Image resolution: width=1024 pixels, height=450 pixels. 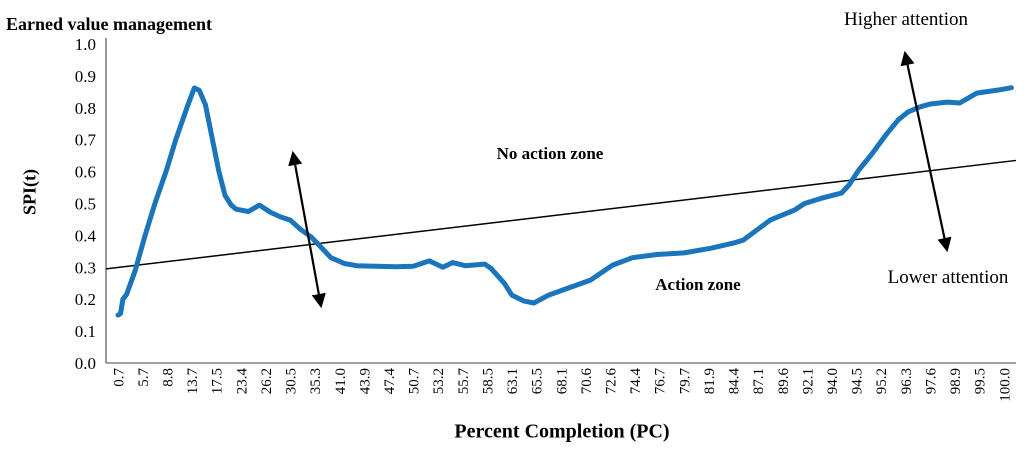 What do you see at coordinates (685, 381) in the screenshot?
I see `svg-text: 79.7` at bounding box center [685, 381].